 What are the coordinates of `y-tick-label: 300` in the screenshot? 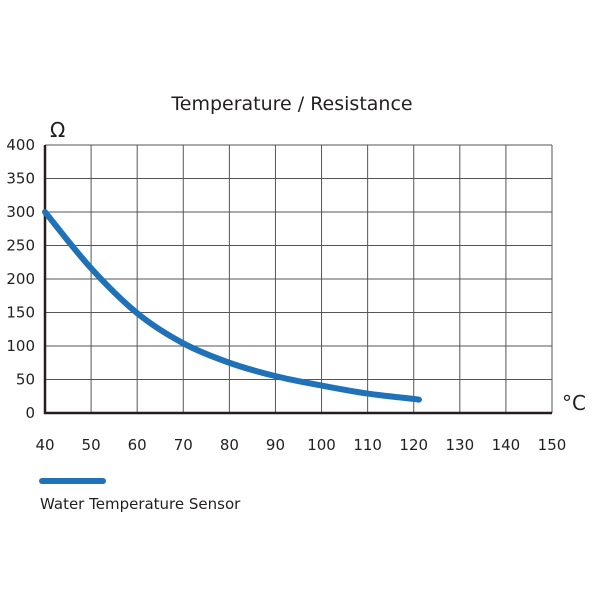 It's located at (20, 212).